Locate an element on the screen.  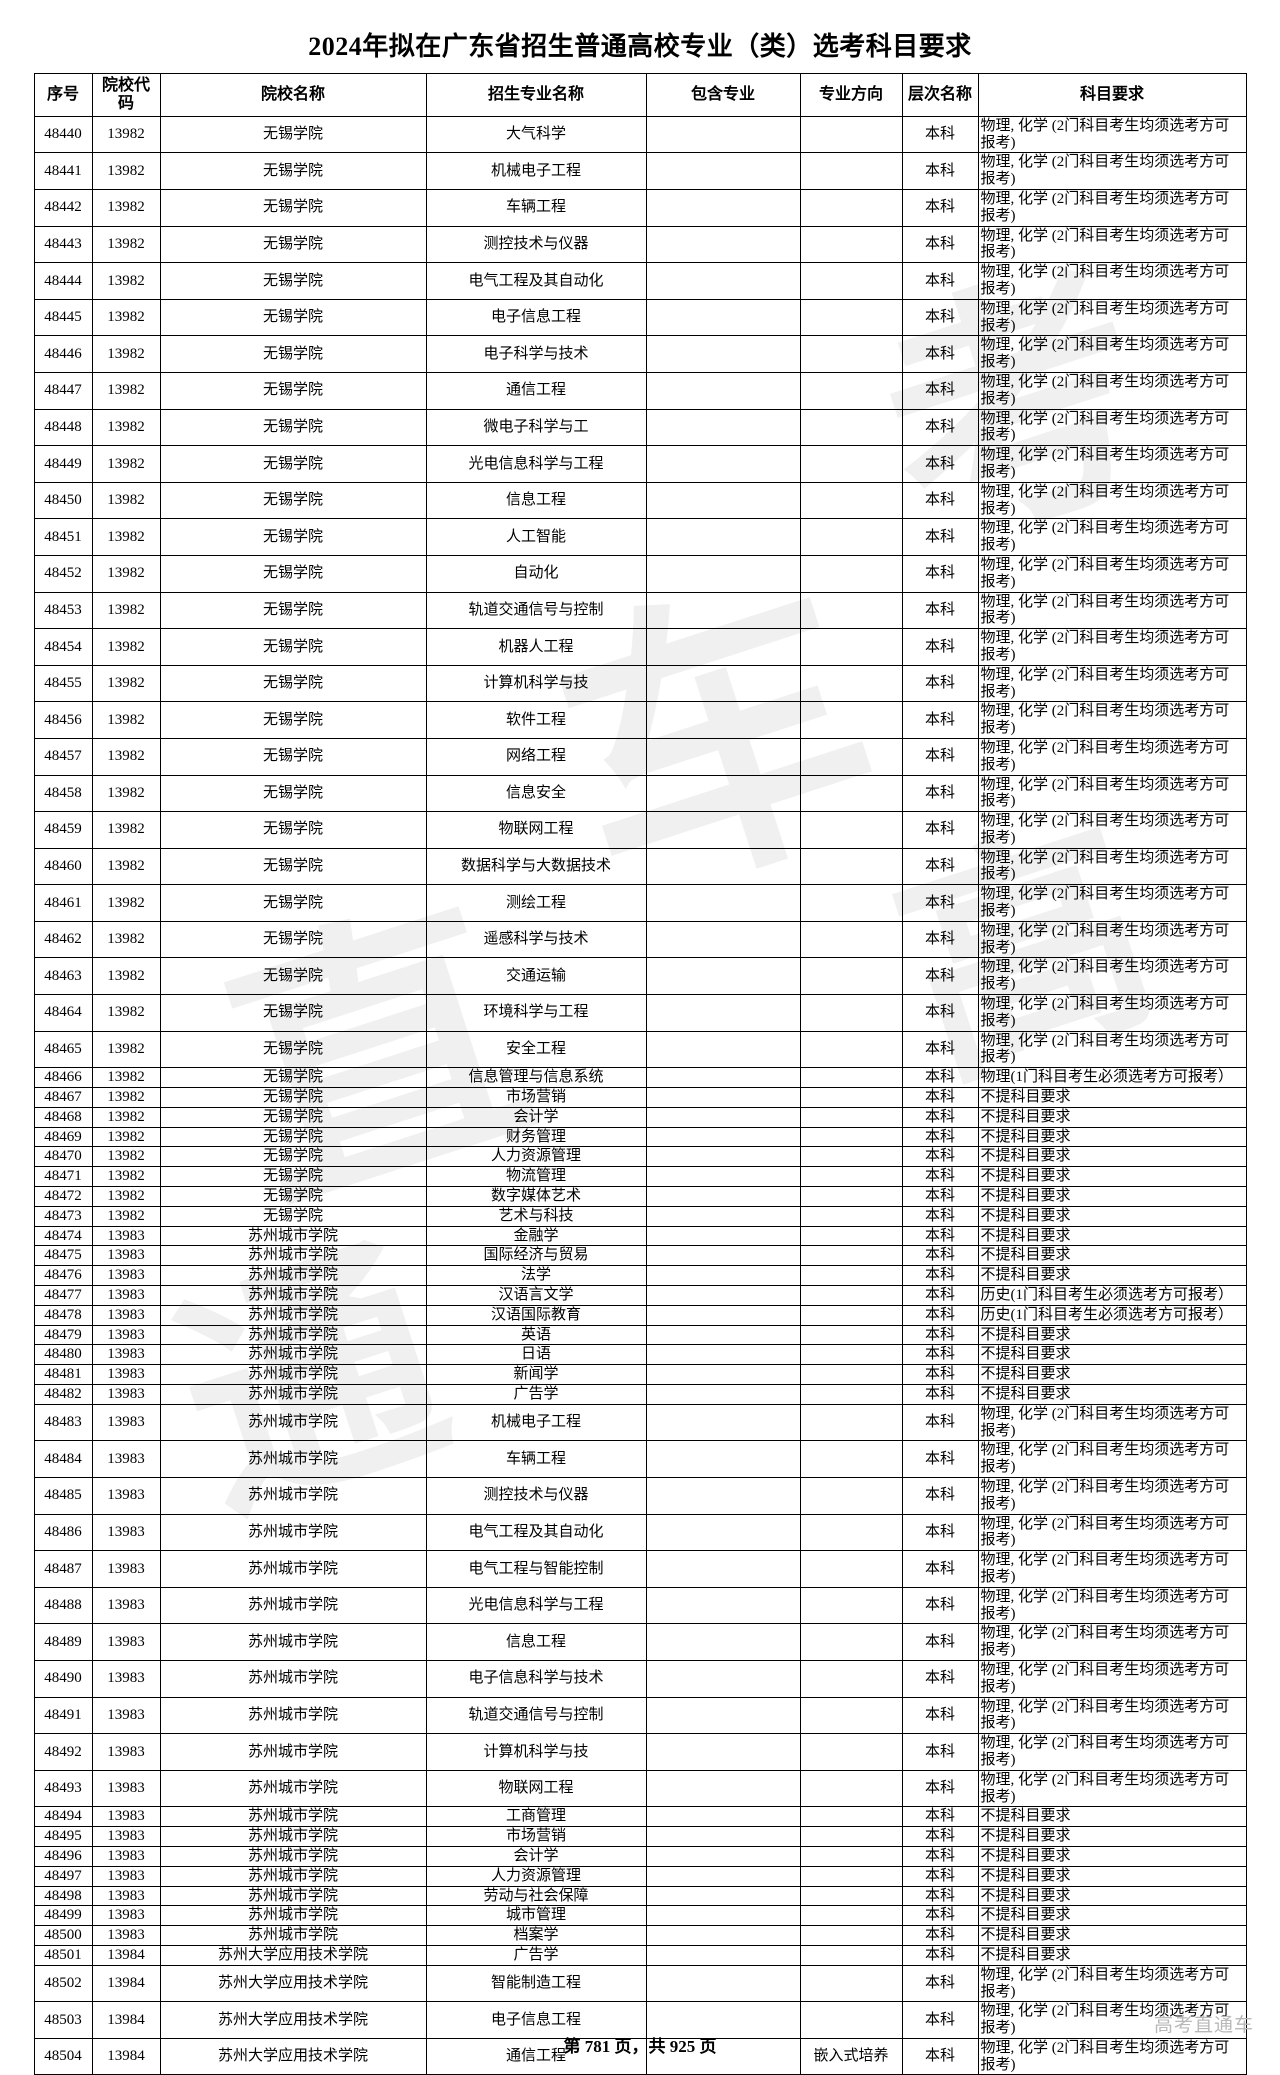
cell-major: 新闻学 is located at coordinates (536, 1374).